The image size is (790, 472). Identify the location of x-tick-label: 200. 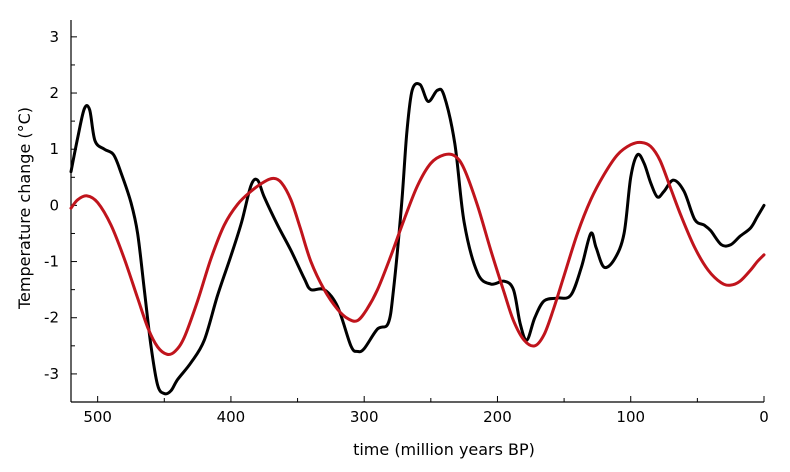
(497, 417).